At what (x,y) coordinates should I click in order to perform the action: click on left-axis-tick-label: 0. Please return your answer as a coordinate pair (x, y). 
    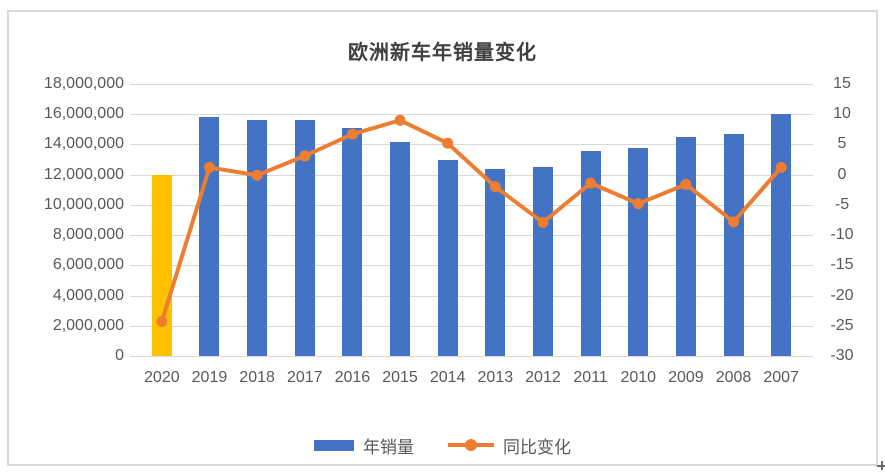
    Looking at the image, I should click on (119, 355).